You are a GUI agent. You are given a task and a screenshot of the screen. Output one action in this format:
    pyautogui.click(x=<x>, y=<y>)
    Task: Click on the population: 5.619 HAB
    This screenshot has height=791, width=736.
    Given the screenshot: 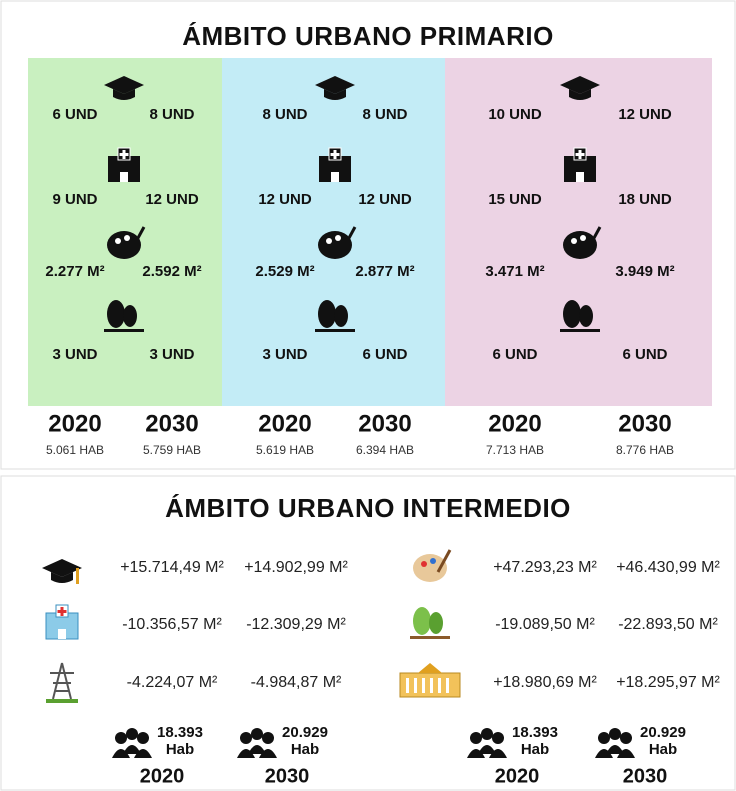 What is the action you would take?
    pyautogui.click(x=285, y=450)
    